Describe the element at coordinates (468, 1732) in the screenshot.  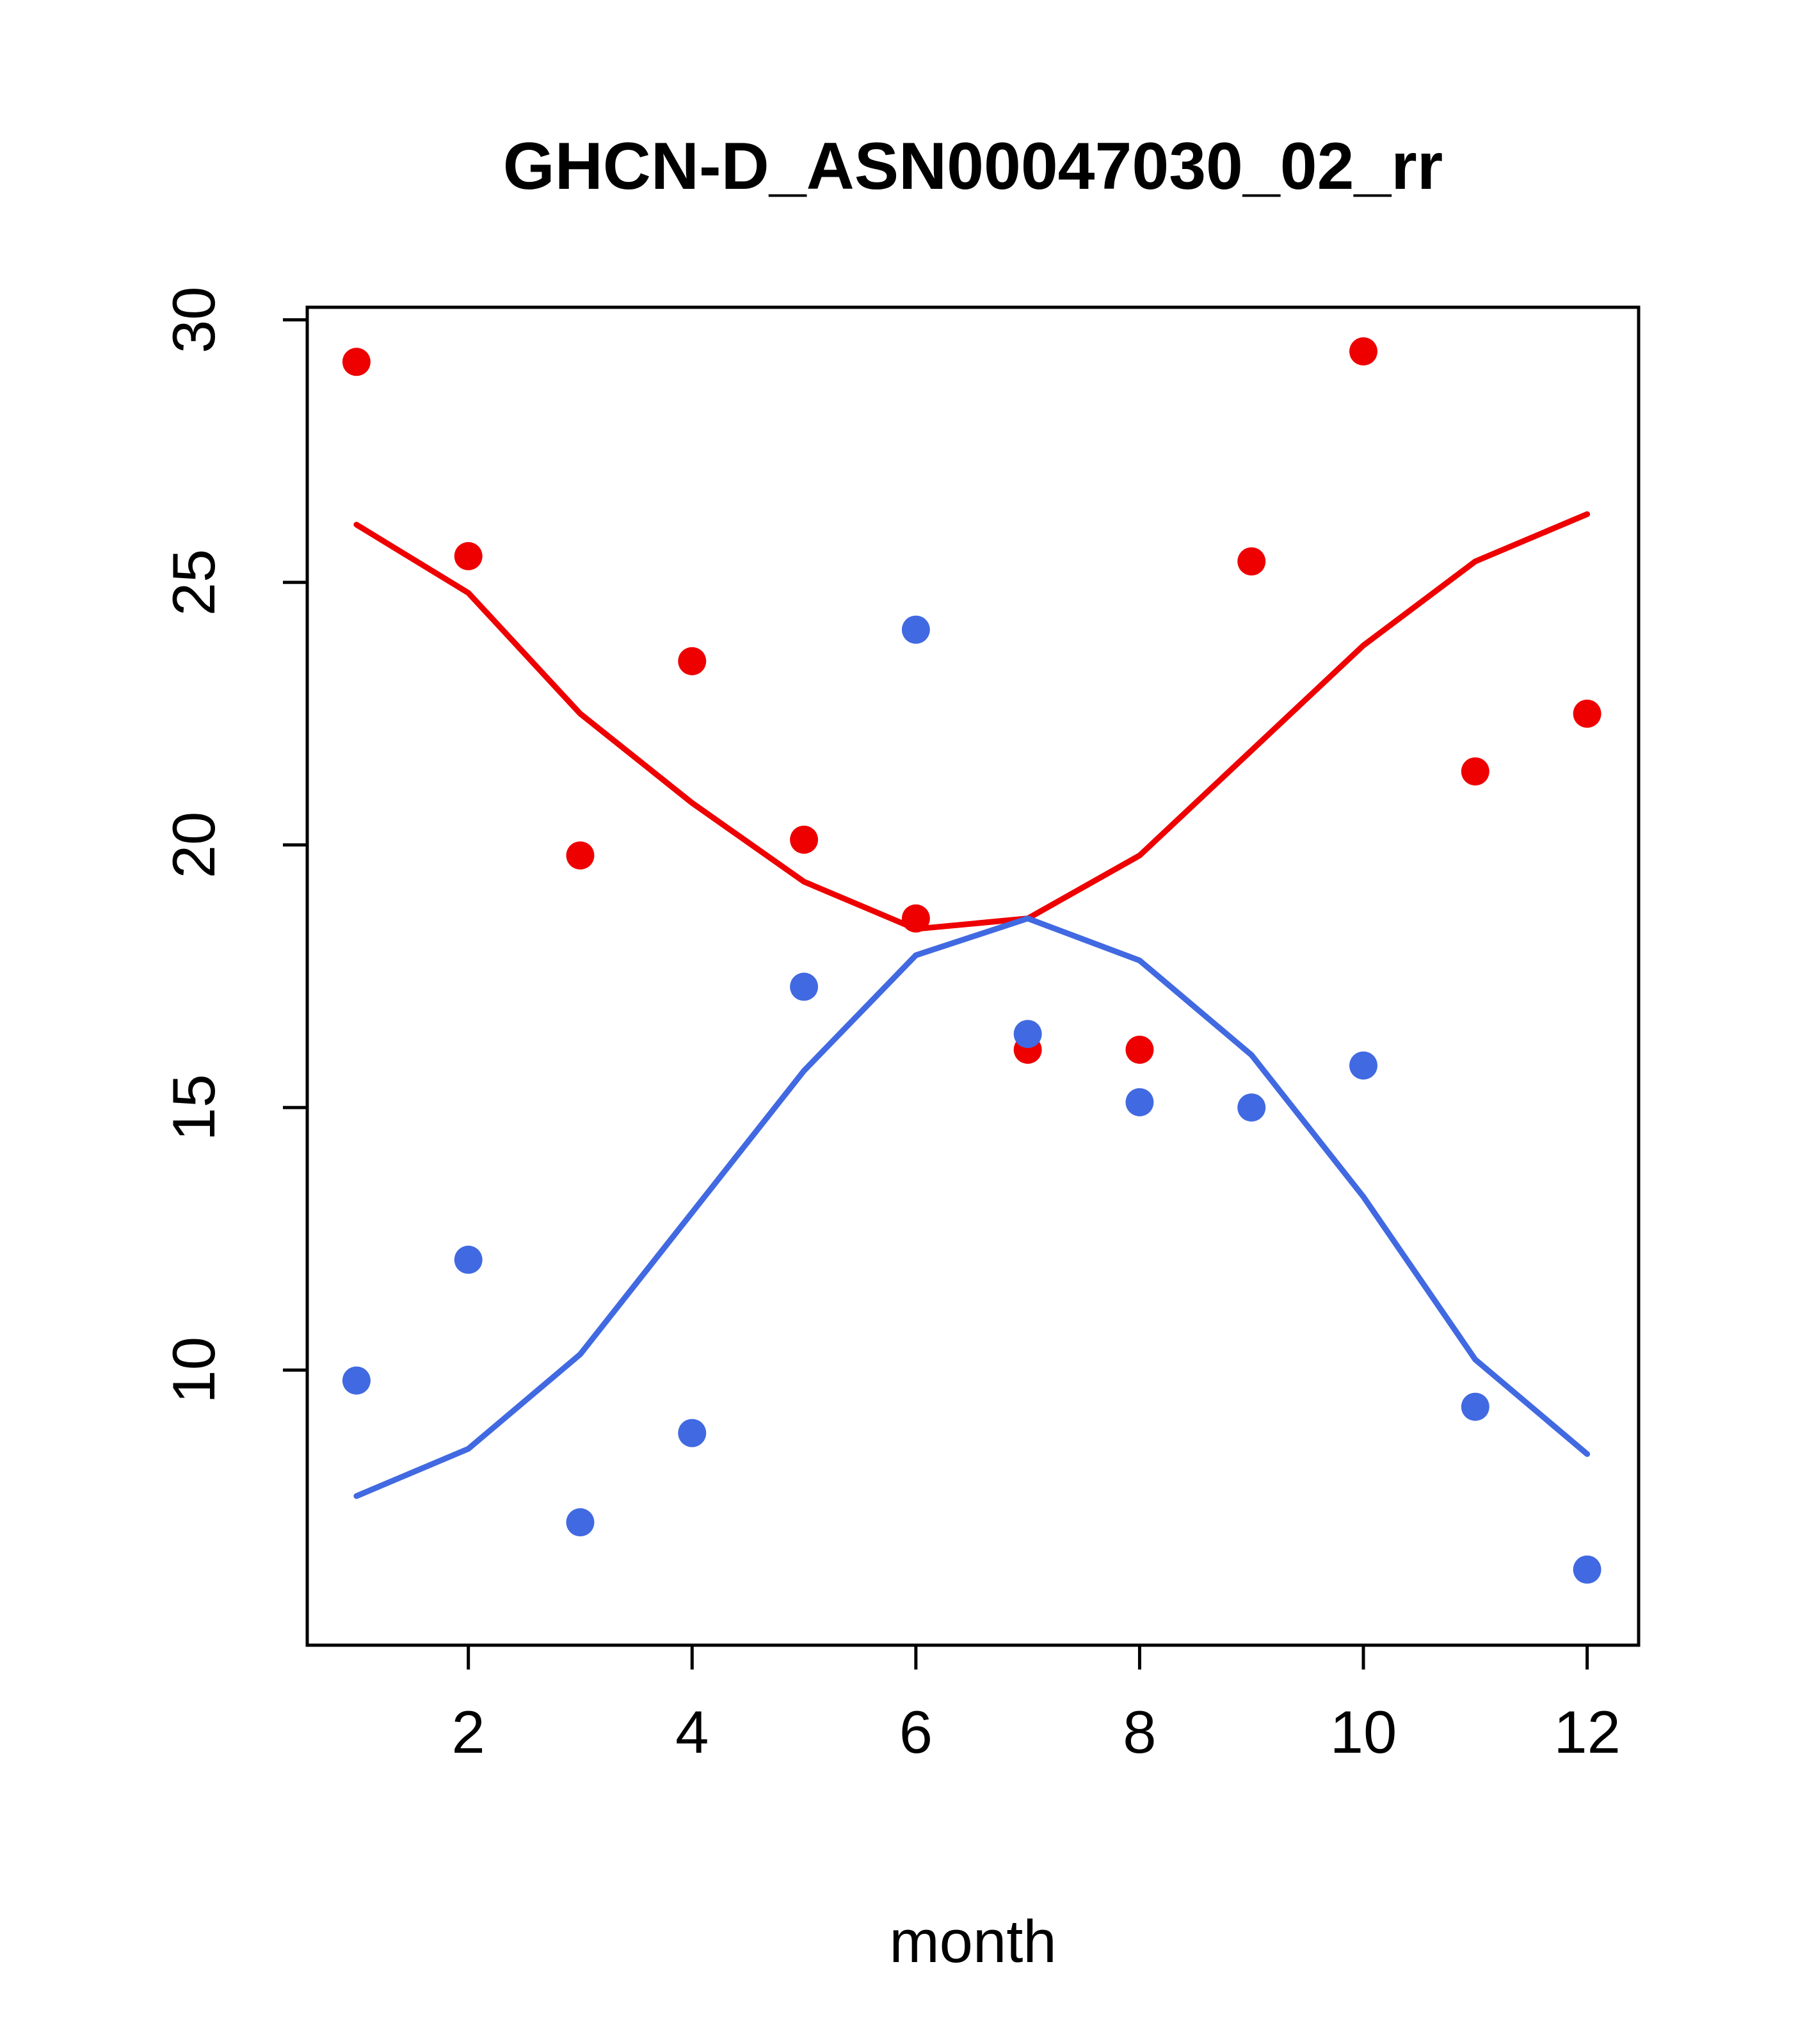
I see `x-tick-label: 2` at that location.